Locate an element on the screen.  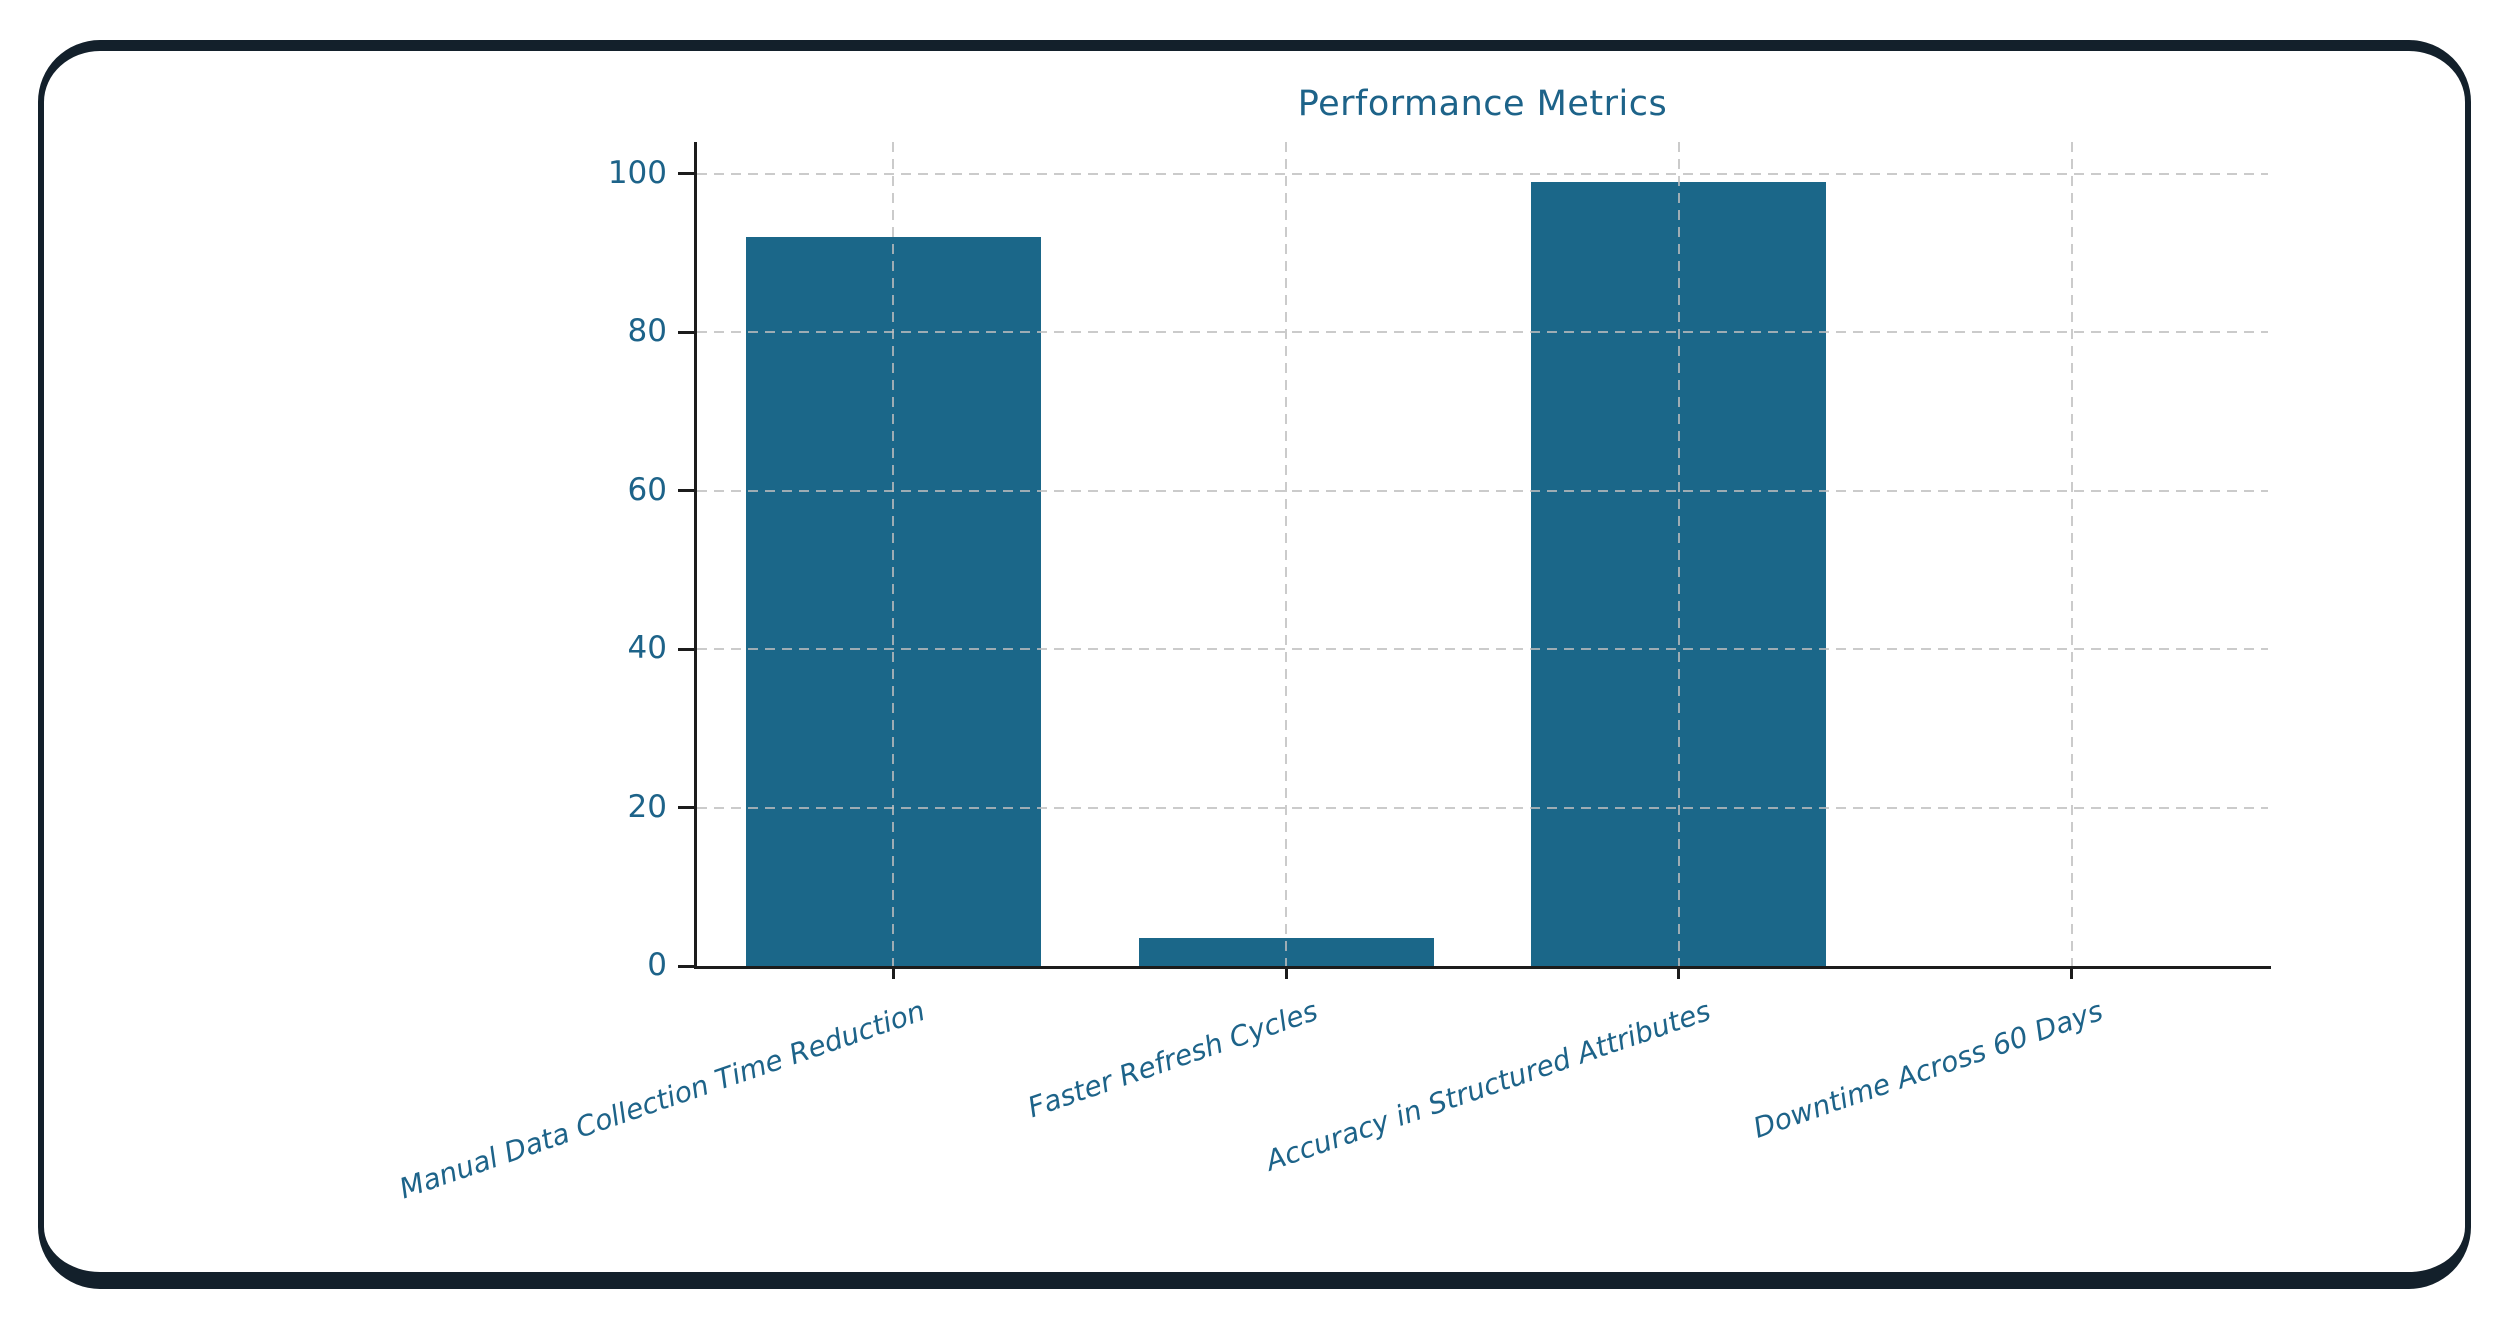
x-axis-spine is located at coordinates (1482, 967).